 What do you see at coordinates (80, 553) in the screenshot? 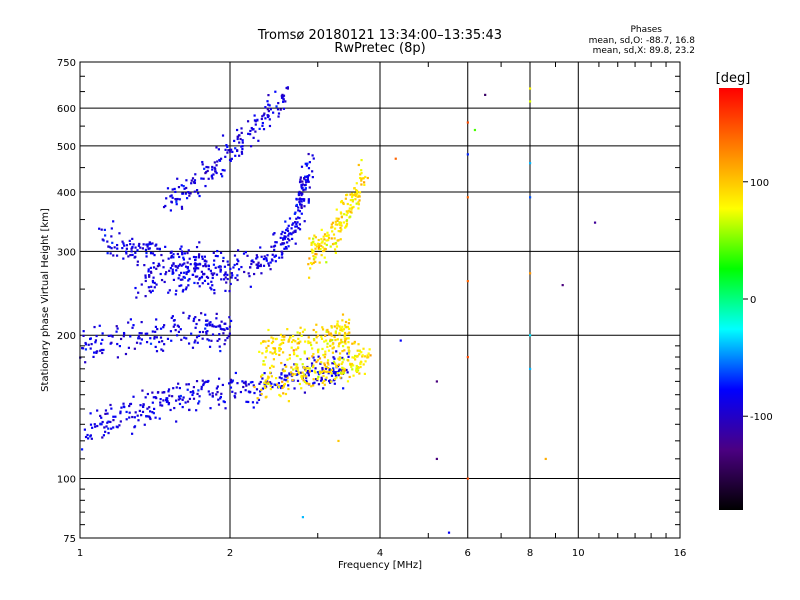
I see `x-tick-label: 1` at bounding box center [80, 553].